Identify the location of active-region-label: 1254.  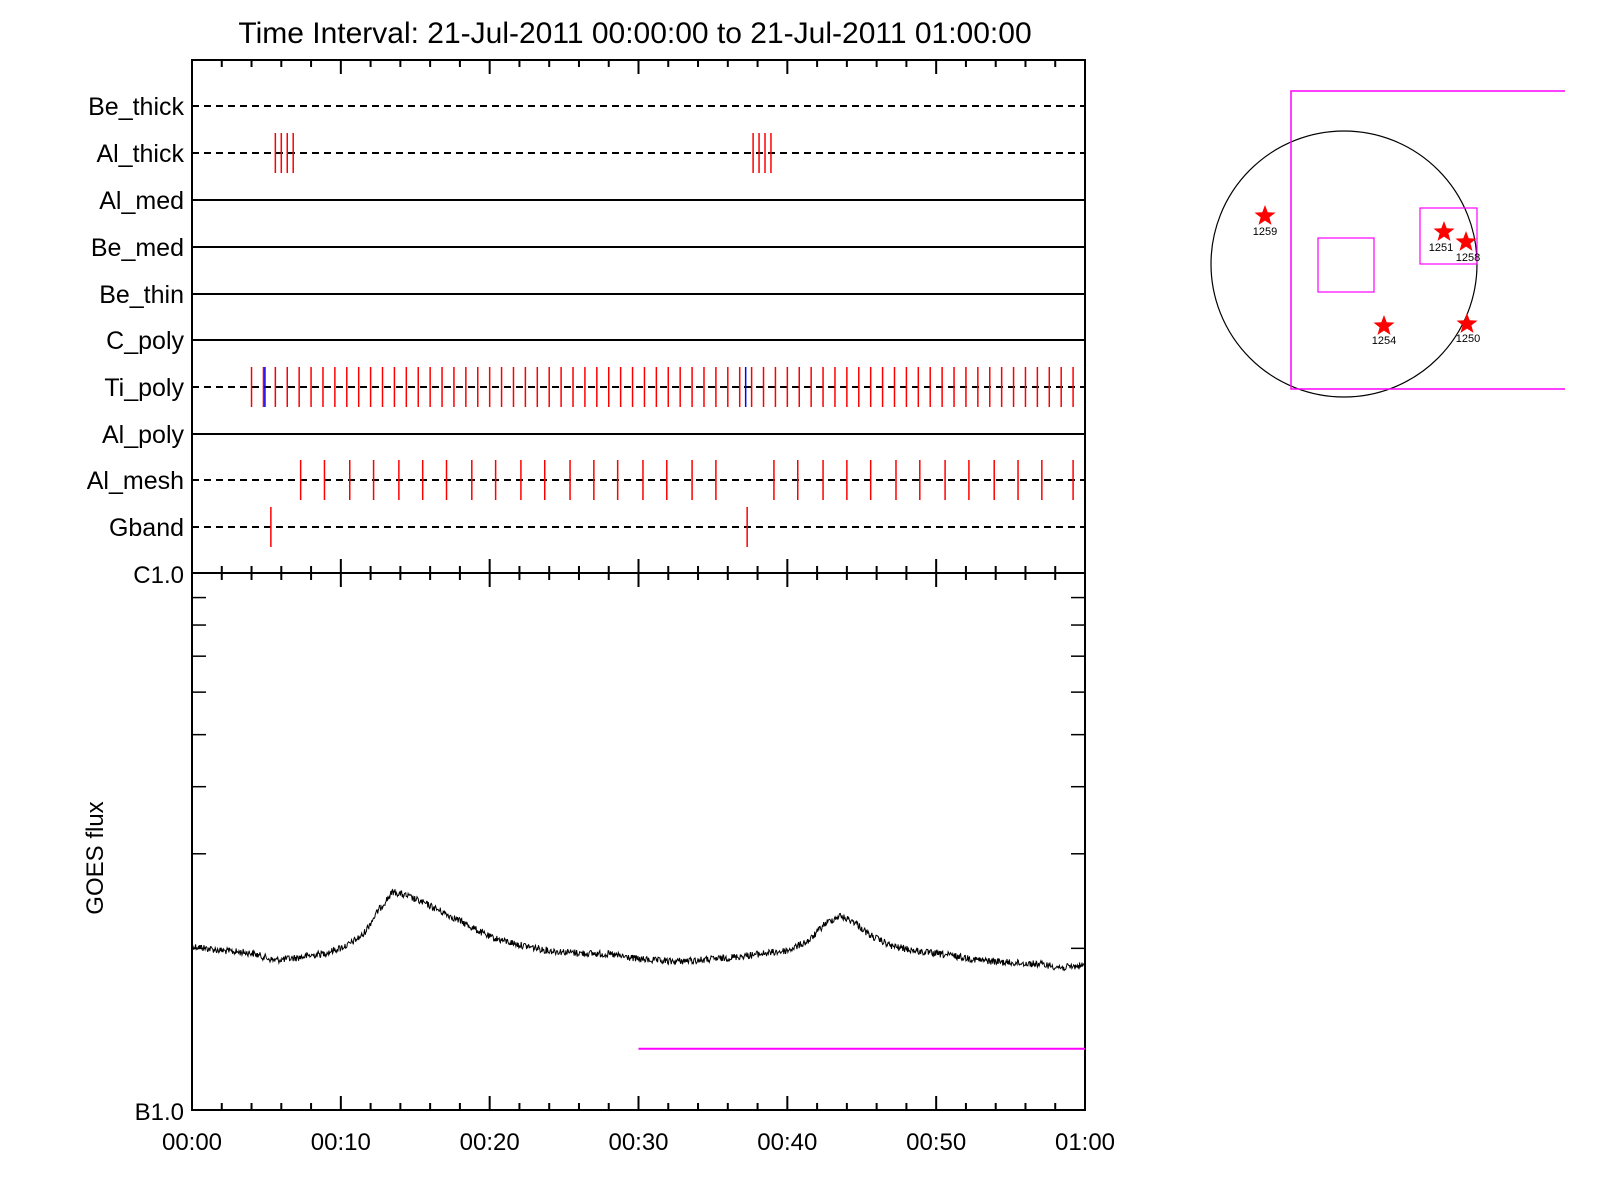
(1384, 341).